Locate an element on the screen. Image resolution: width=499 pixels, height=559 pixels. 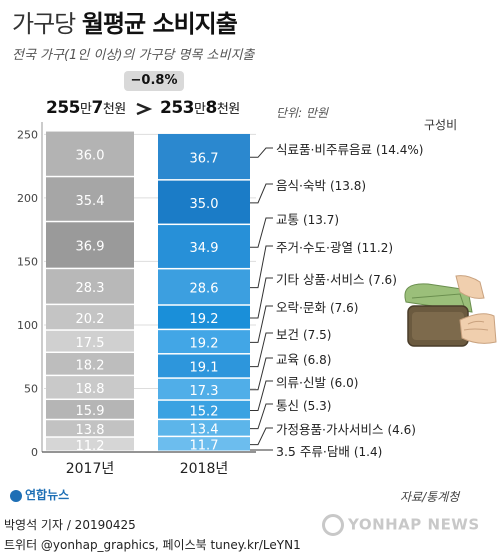
category-label-11: 3.5 주류·담배 (1.4) is located at coordinates (329, 450).